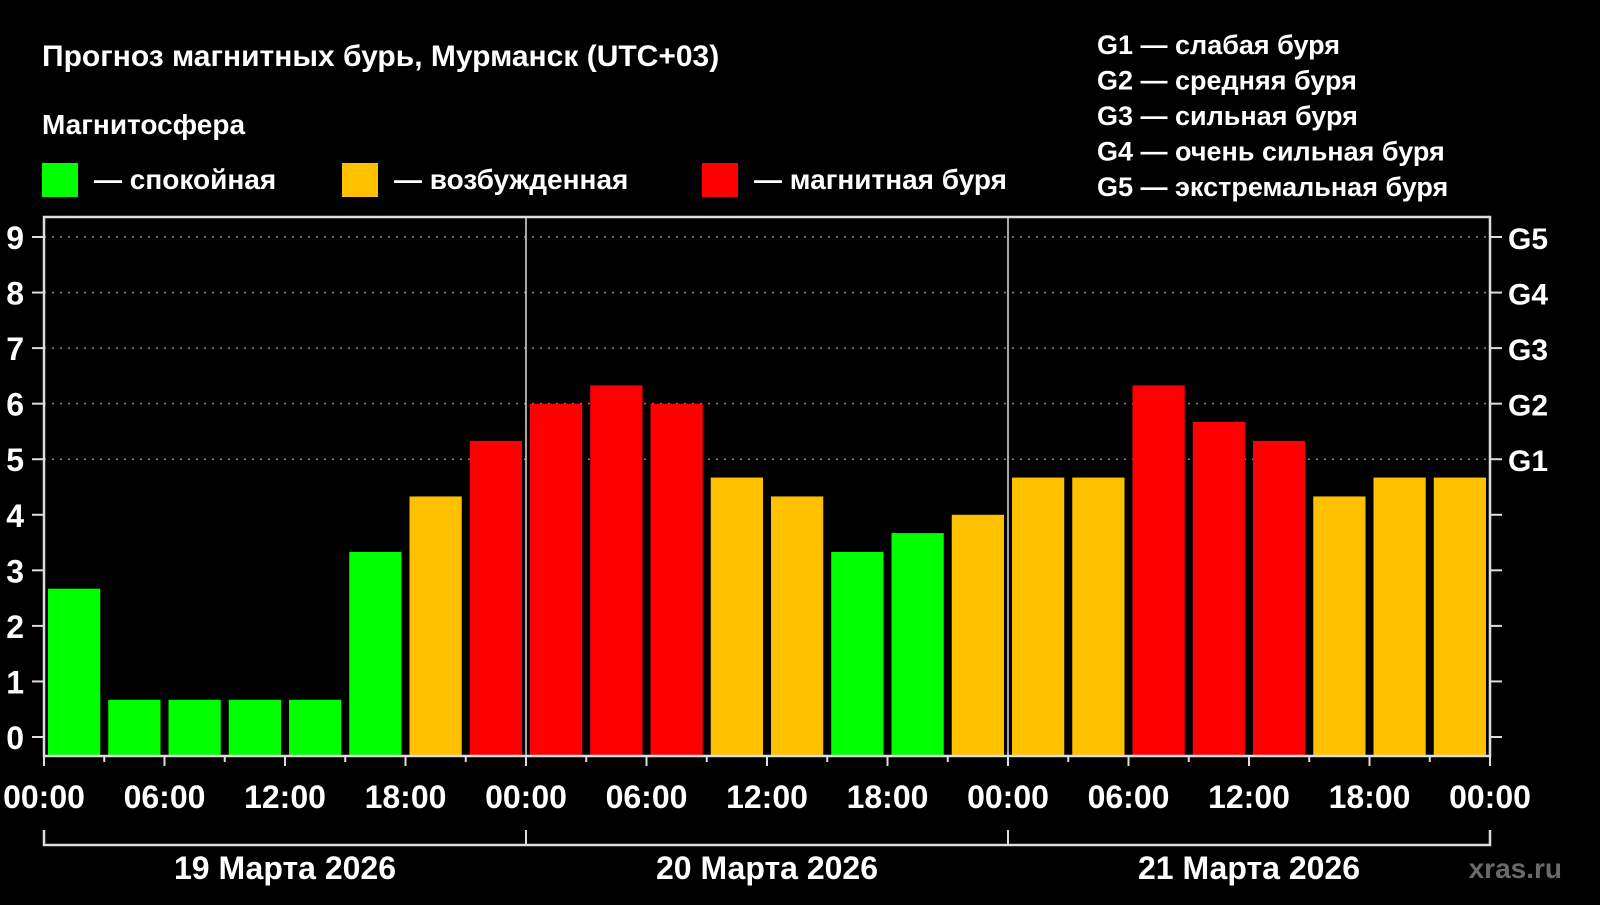 The width and height of the screenshot is (1600, 905). I want to click on legend-label-calm: — спокойная, so click(185, 179).